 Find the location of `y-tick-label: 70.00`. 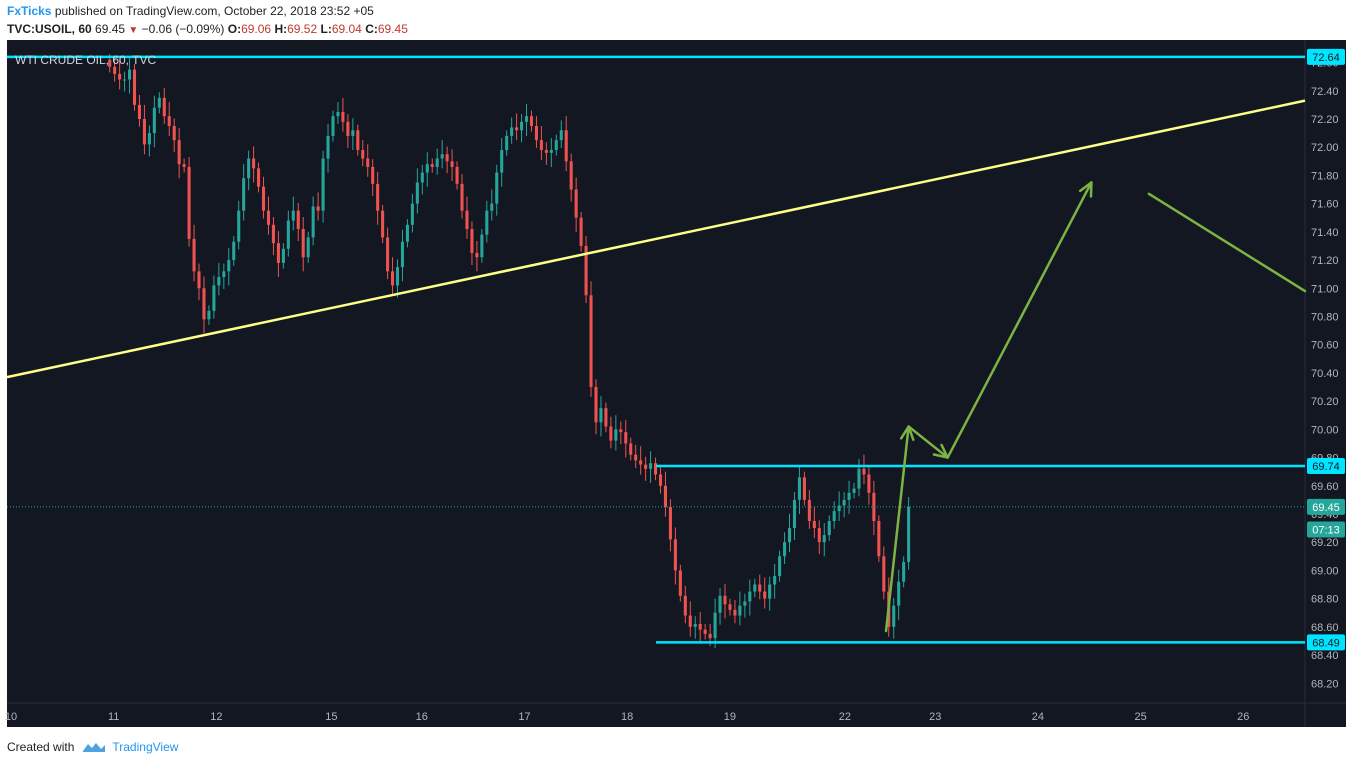

y-tick-label: 70.00 is located at coordinates (1325, 430).